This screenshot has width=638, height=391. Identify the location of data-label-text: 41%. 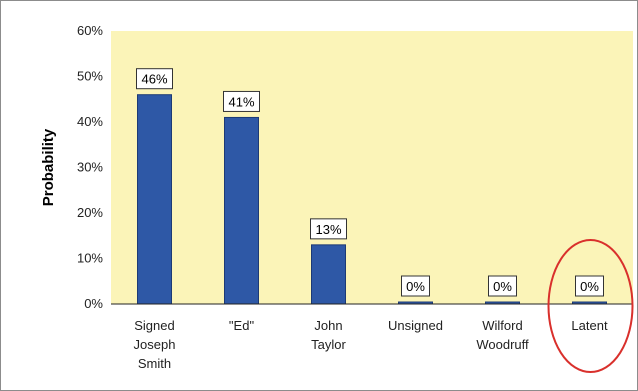
(241, 101).